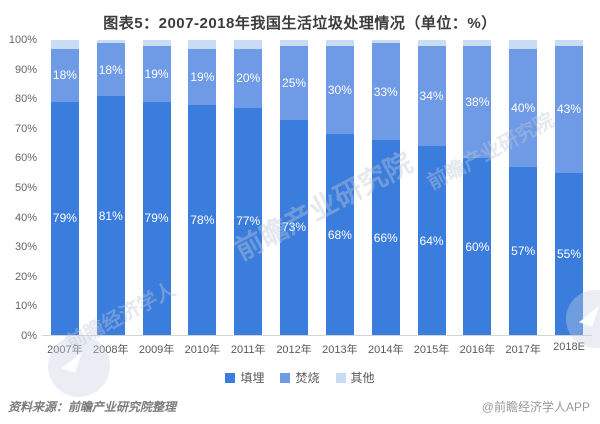 The width and height of the screenshot is (600, 424). What do you see at coordinates (248, 78) in the screenshot?
I see `data-label-incineration: 20%` at bounding box center [248, 78].